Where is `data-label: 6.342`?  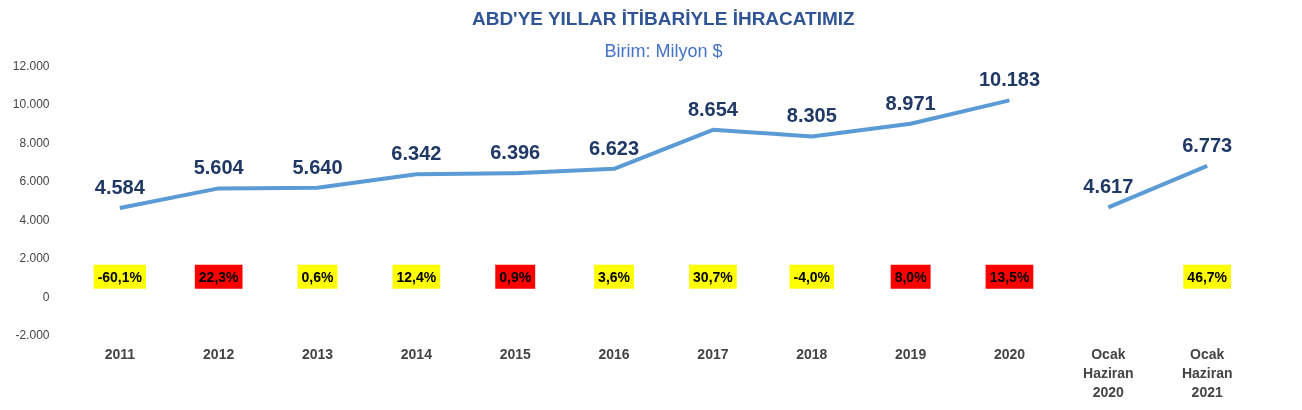 data-label: 6.342 is located at coordinates (416, 153).